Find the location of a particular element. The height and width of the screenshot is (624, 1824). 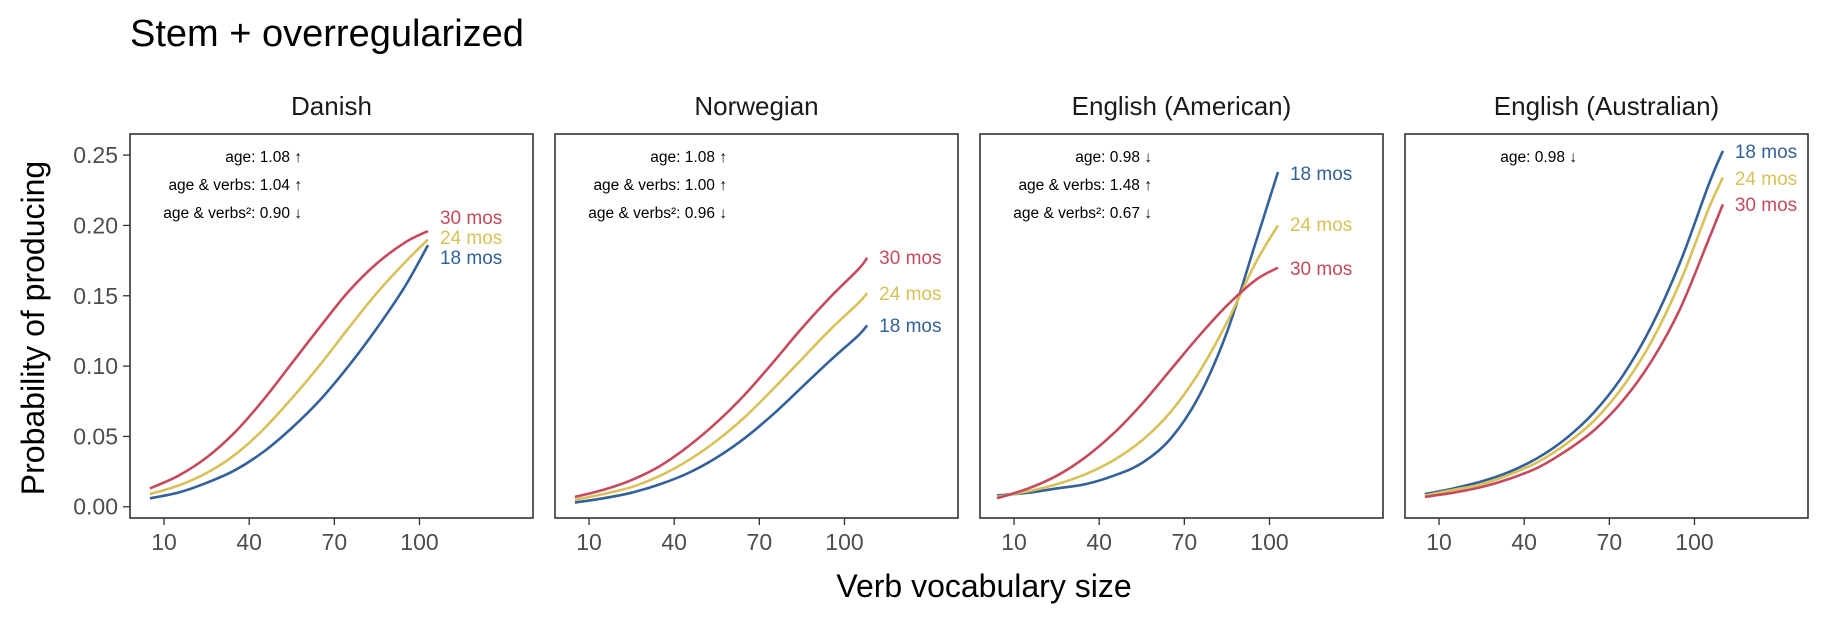

y-tick-label: 0.05 is located at coordinates (95, 436).